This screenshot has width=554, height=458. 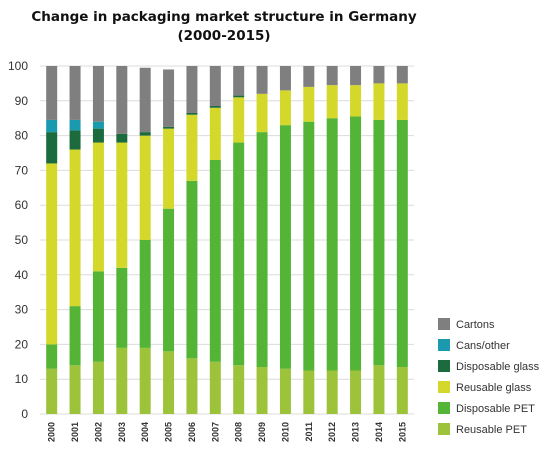 What do you see at coordinates (22, 275) in the screenshot?
I see `y-tick-label: 40` at bounding box center [22, 275].